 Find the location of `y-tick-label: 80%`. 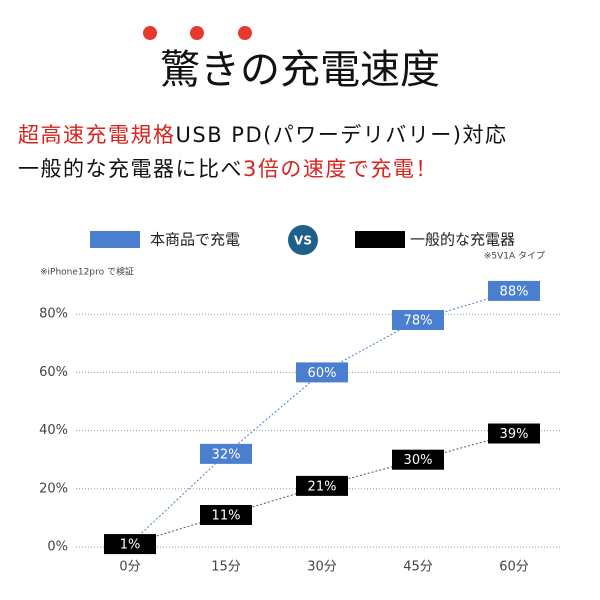

y-tick-label: 80% is located at coordinates (53, 314).